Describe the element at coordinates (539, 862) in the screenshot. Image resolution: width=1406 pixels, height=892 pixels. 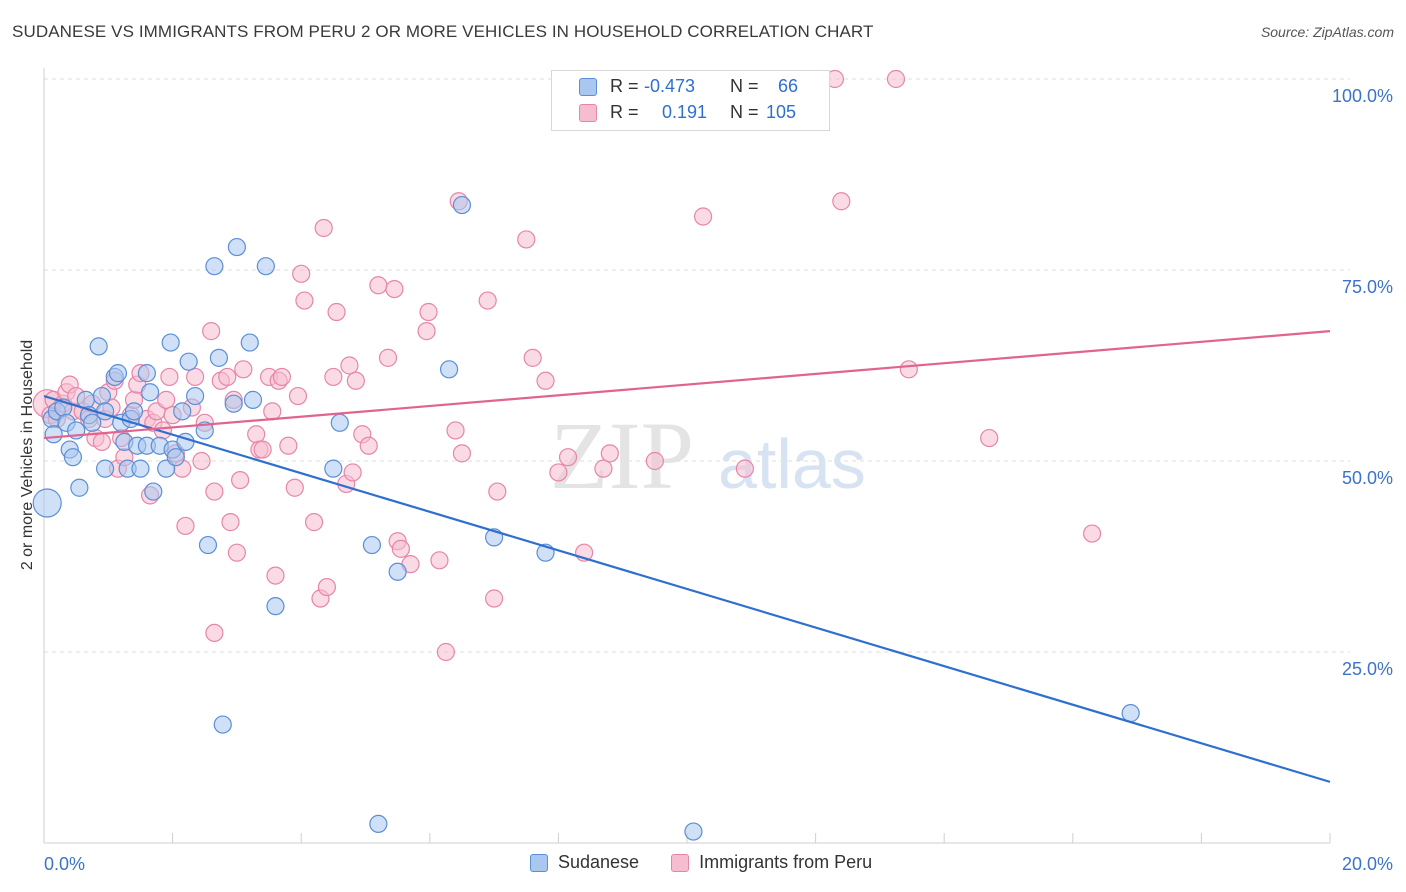
I see `legend-swatch-sudanese` at that location.